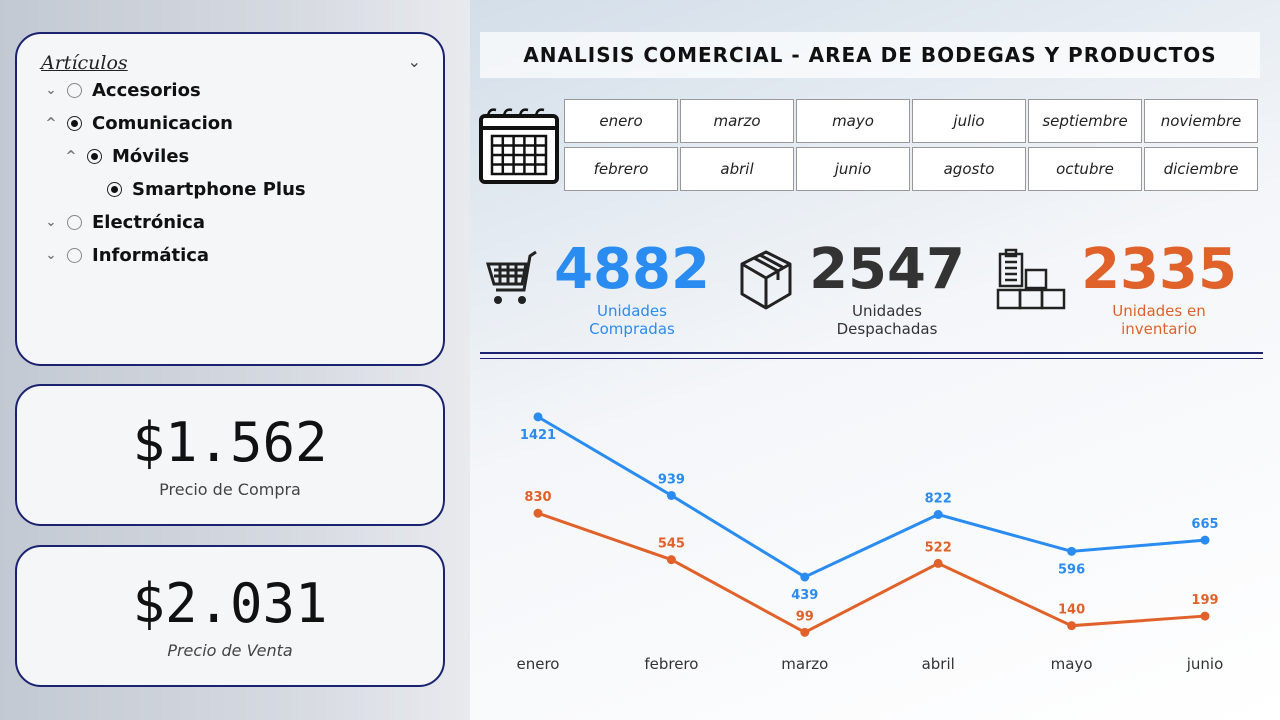 This screenshot has width=1280, height=720. What do you see at coordinates (632, 269) in the screenshot?
I see `kpi-compradas-value: 4882` at bounding box center [632, 269].